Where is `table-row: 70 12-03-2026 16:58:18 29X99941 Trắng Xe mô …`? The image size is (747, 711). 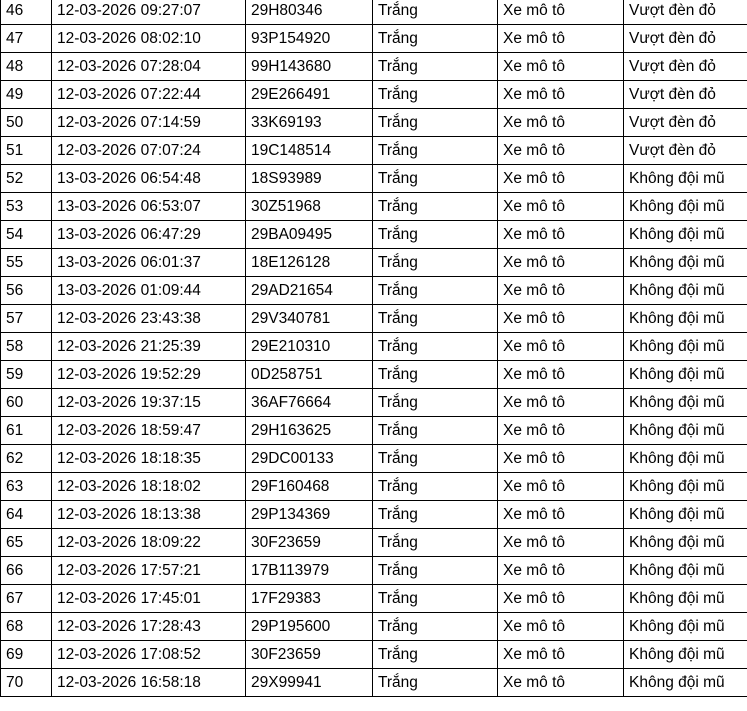 table-row: 70 12-03-2026 16:58:18 29X99941 Trắng Xe mô … is located at coordinates (373, 682).